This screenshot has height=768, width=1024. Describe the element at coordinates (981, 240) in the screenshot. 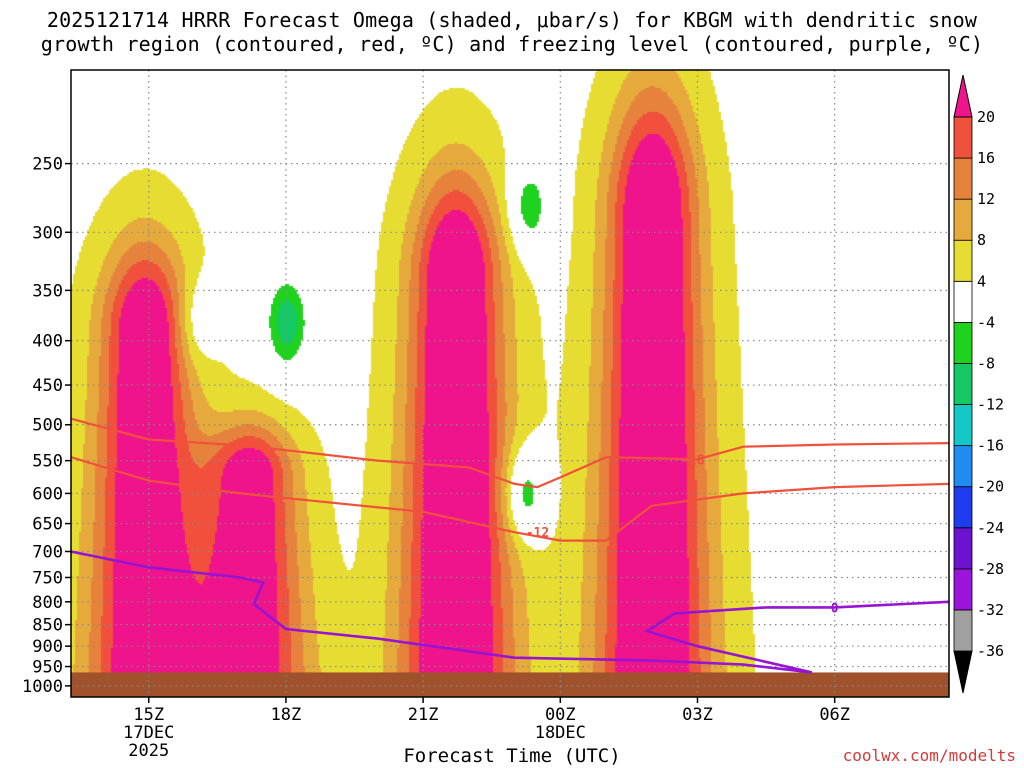

I see `colorbar-label-8: 8` at that location.